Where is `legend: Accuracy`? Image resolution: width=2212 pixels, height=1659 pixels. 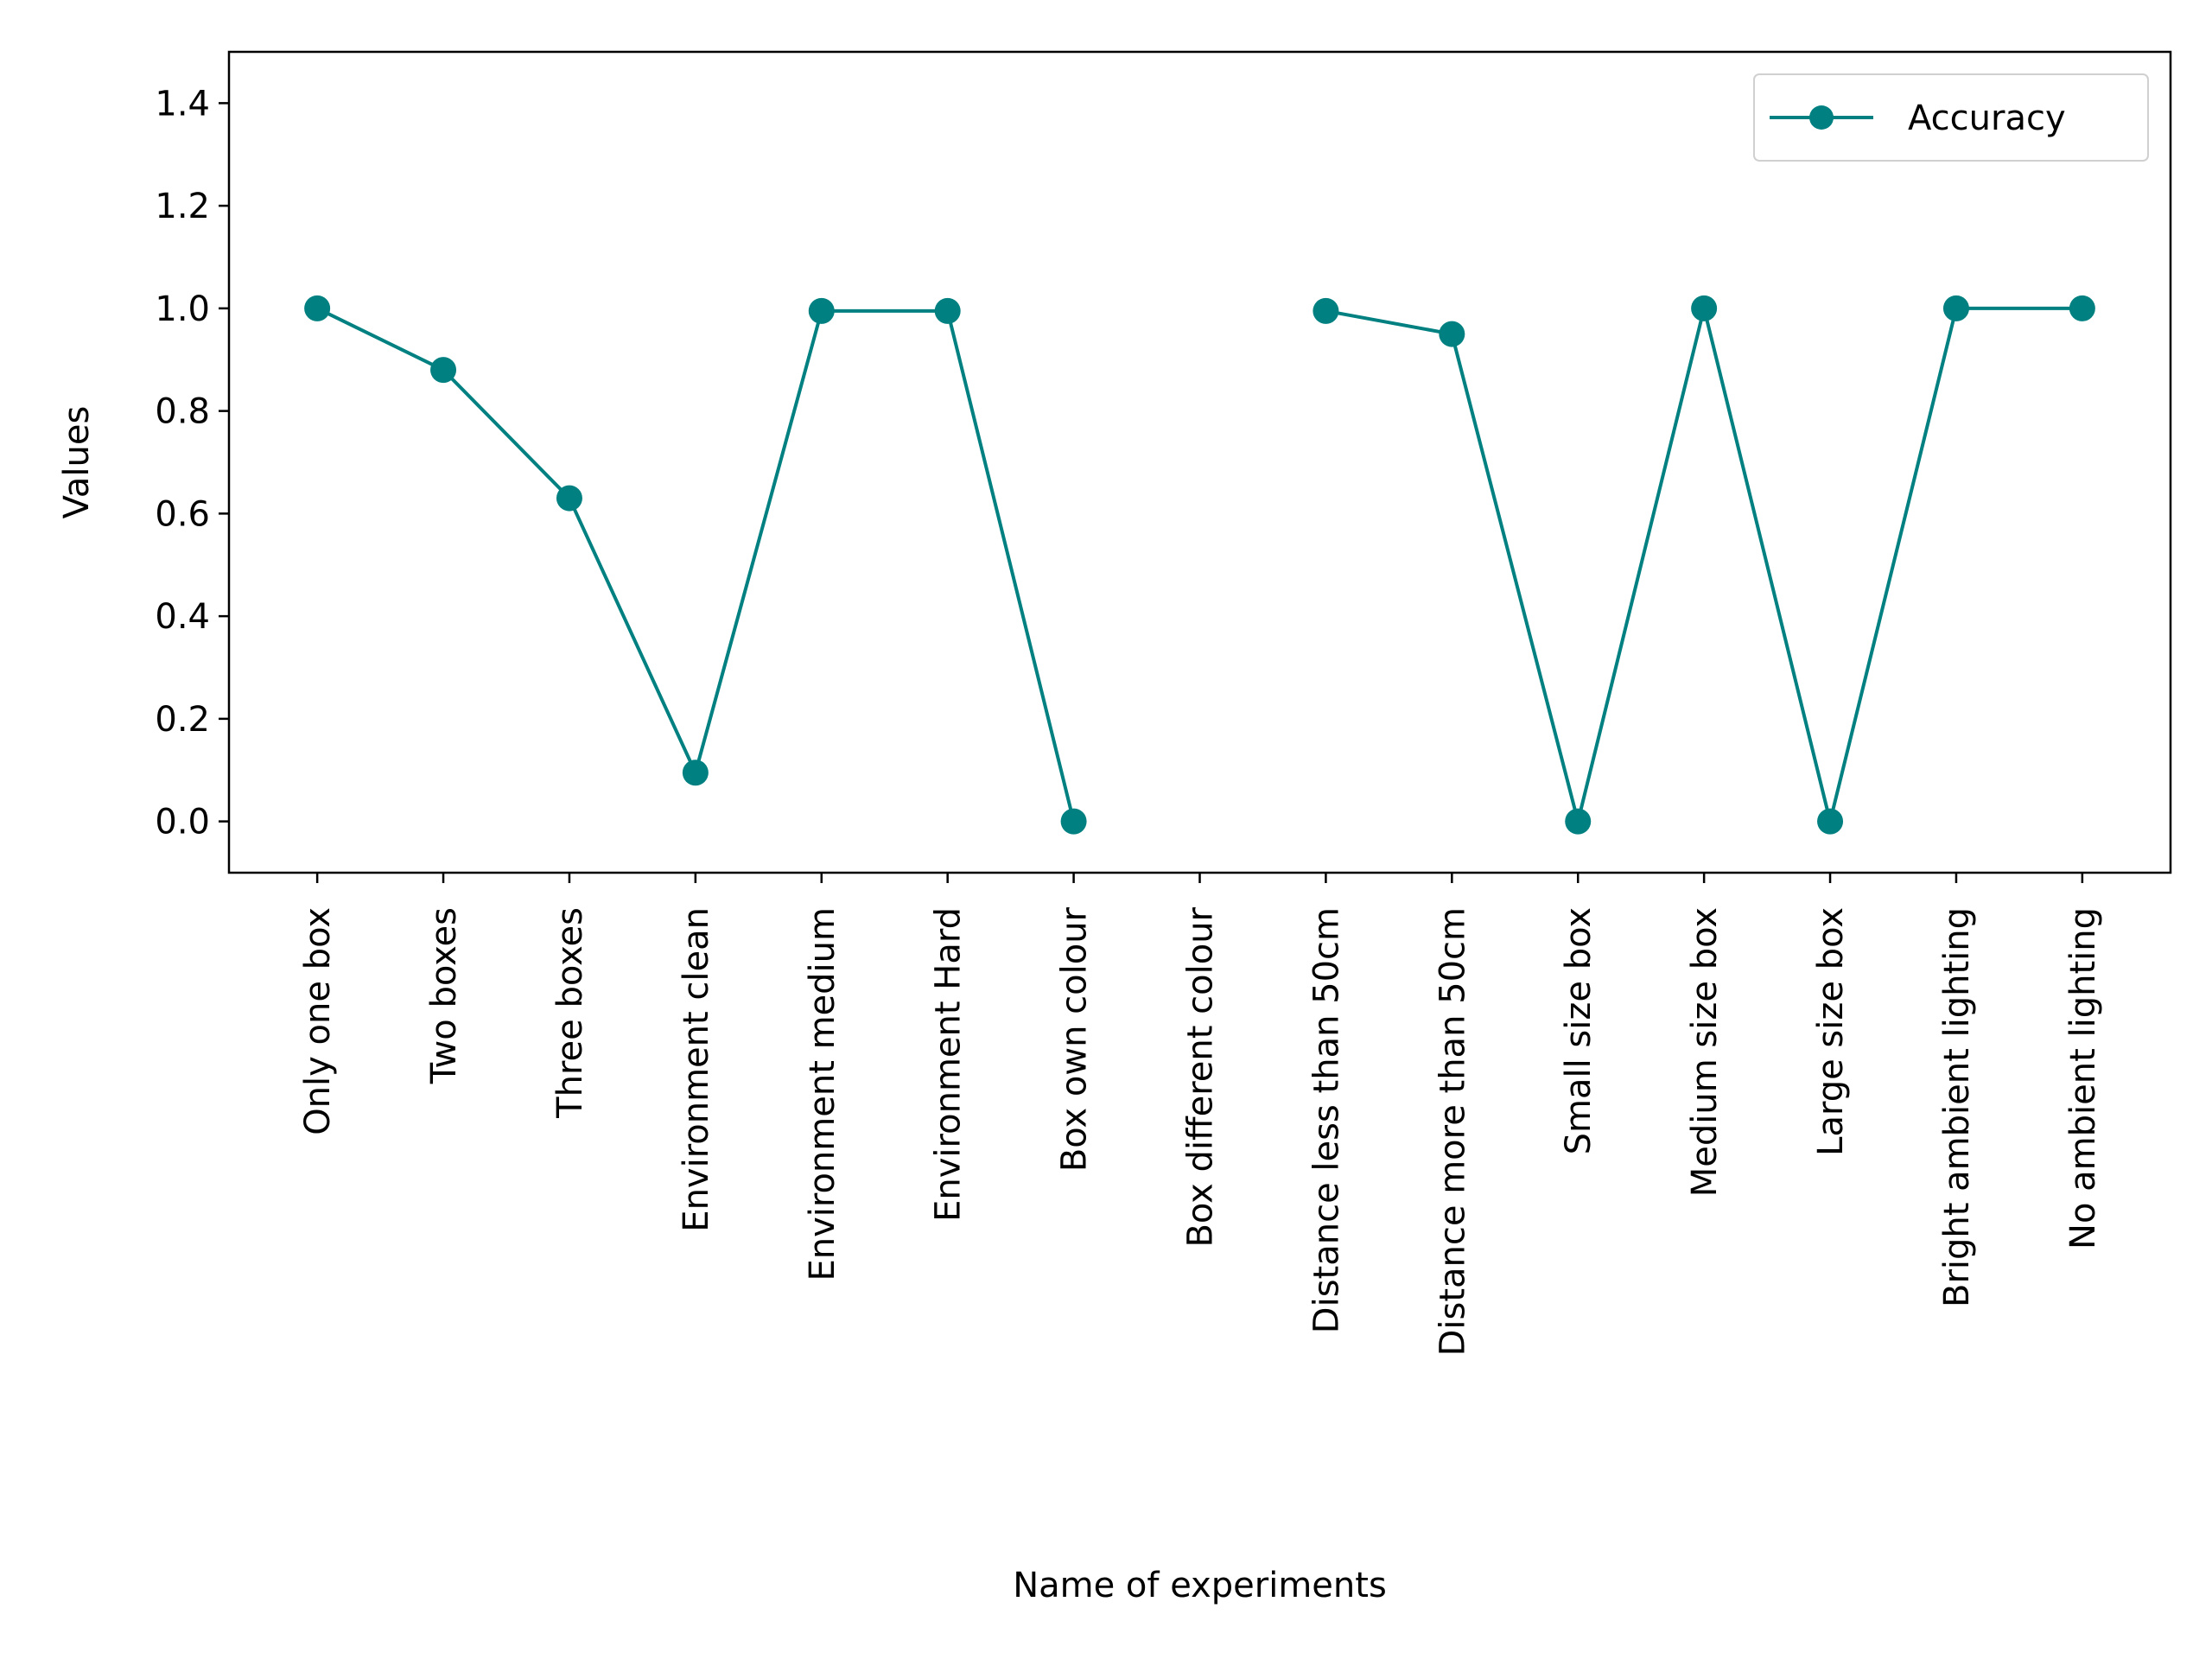 legend: Accuracy is located at coordinates (1951, 117).